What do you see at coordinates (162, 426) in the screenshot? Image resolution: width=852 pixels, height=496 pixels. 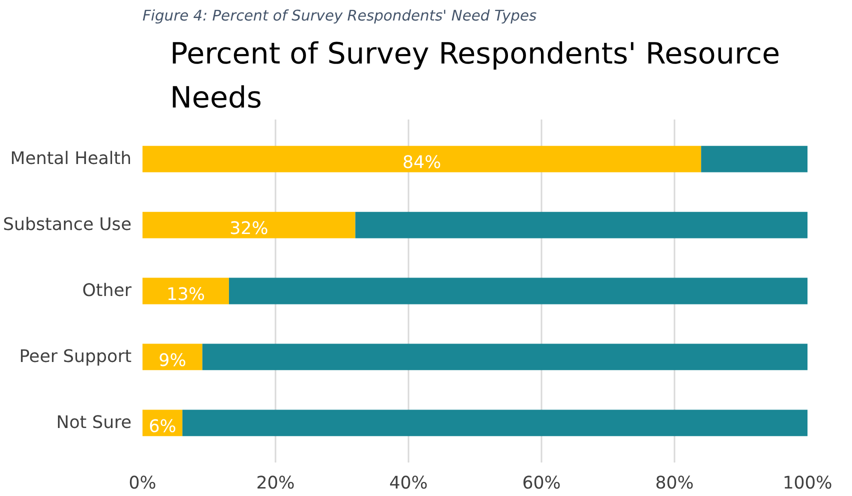 I see `data-label: 6%` at bounding box center [162, 426].